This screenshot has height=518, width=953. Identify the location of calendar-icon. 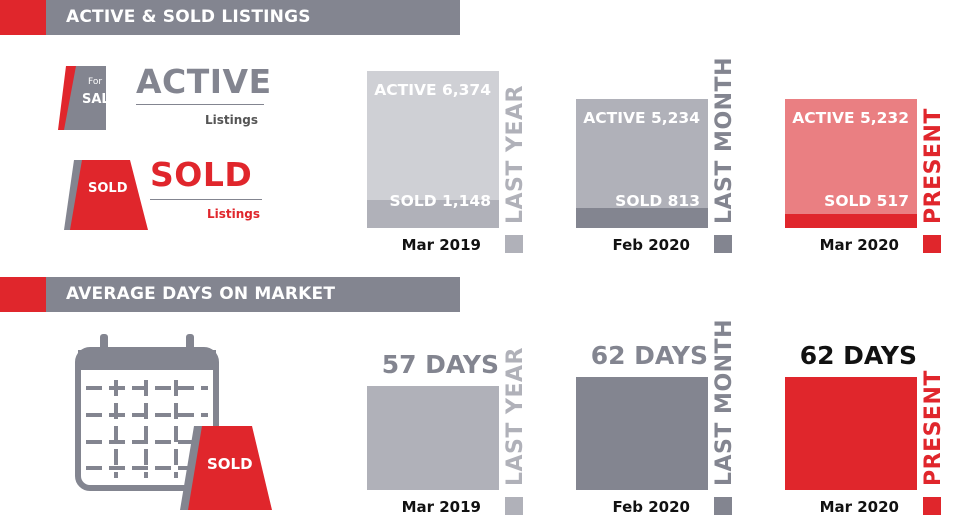
(147, 412).